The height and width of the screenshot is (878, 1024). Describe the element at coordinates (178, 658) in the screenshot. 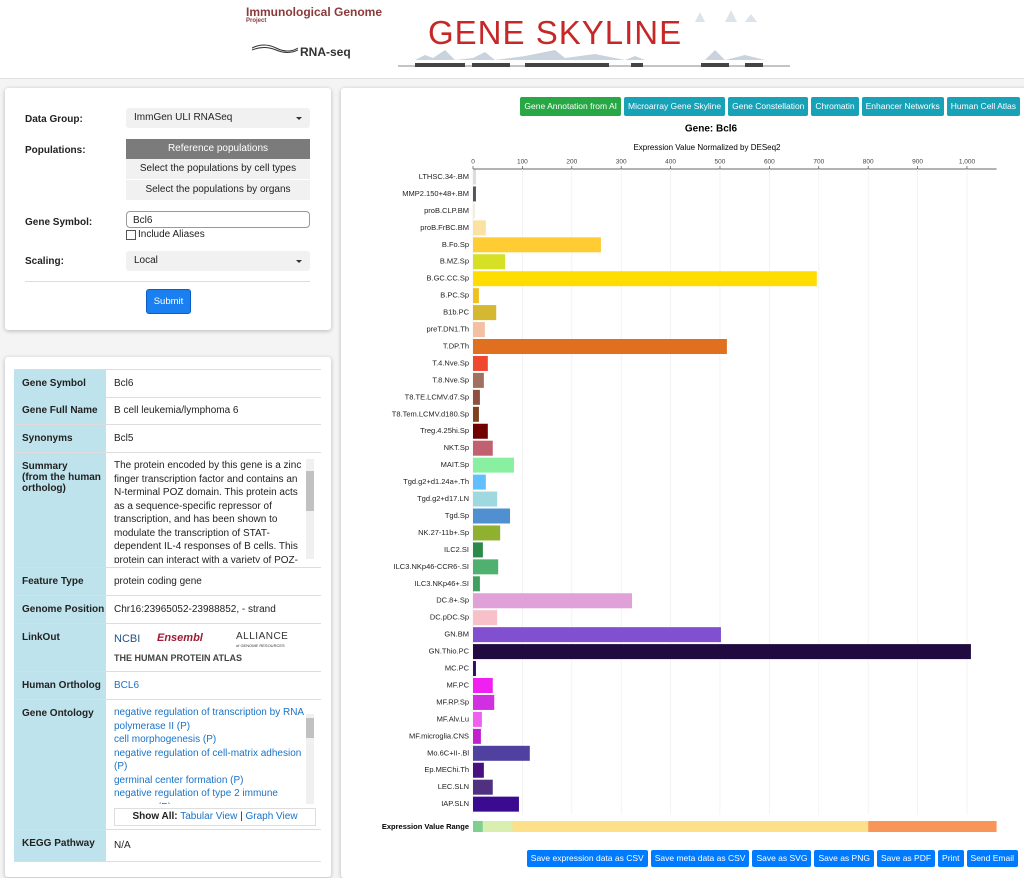

I see `hpa-logo: THE HUMAN PROTEIN ATLAS` at that location.